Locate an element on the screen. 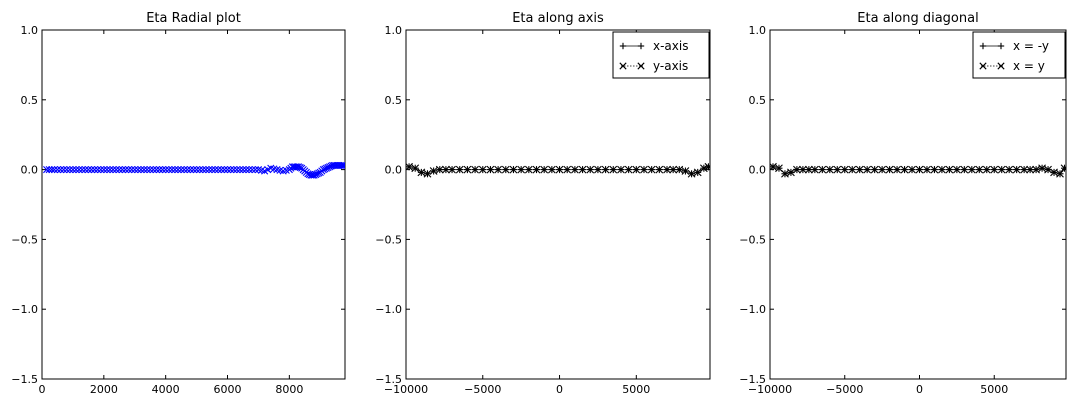 The image size is (1068, 399). legend-entry: x = y is located at coordinates (1012, 66).